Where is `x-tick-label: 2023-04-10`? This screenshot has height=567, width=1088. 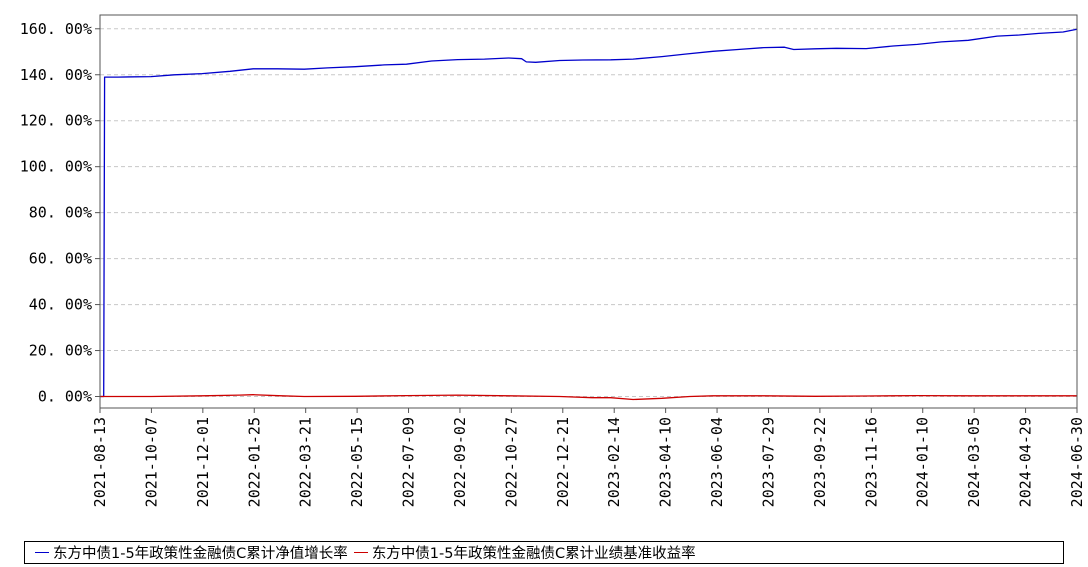
x-tick-label: 2023-04-10 is located at coordinates (666, 462).